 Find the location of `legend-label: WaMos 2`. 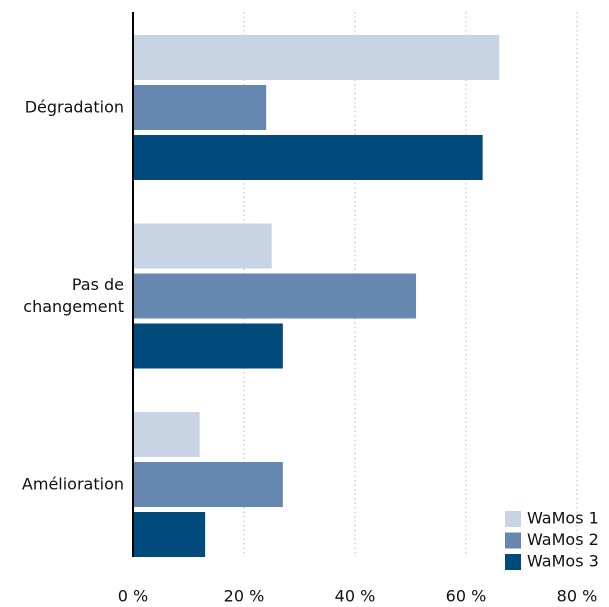

legend-label: WaMos 2 is located at coordinates (563, 539).